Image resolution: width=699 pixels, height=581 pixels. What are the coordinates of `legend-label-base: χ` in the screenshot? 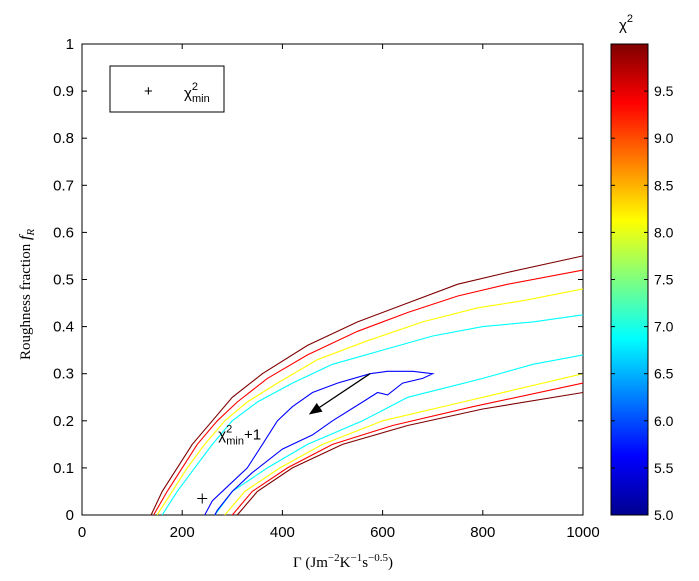 It's located at (188, 93).